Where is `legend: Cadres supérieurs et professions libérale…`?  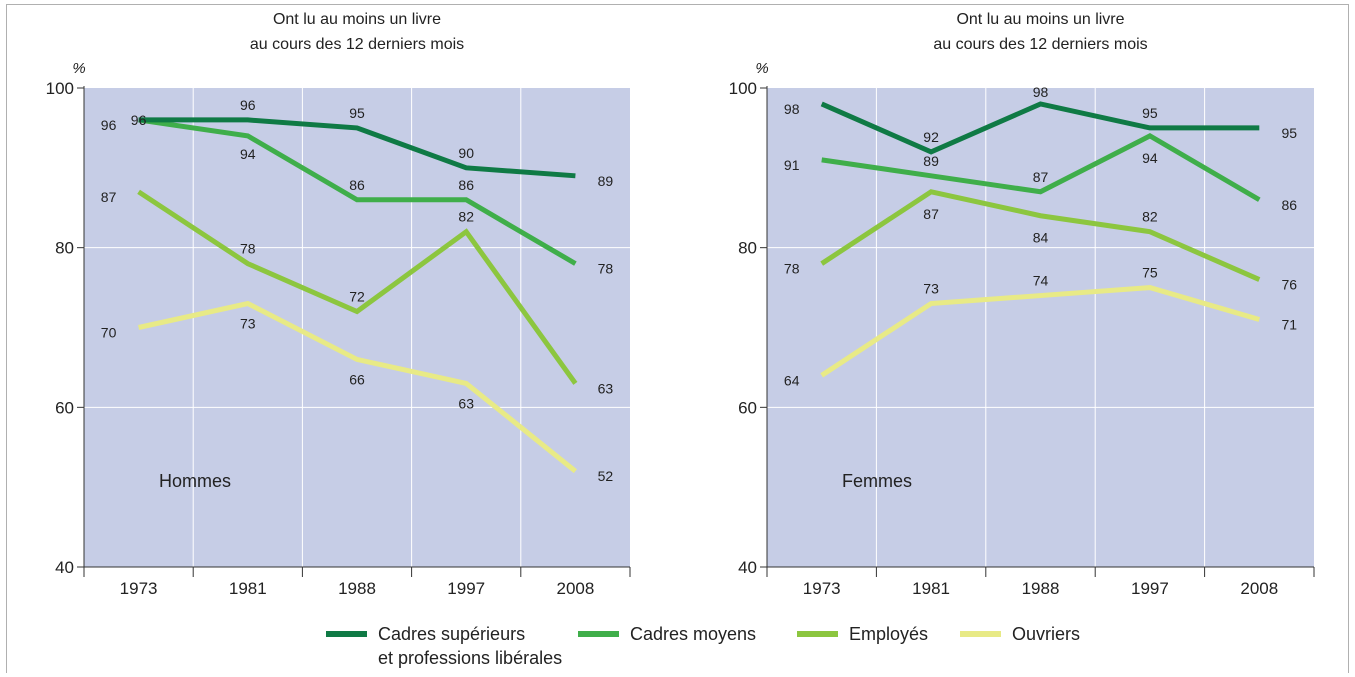 legend: Cadres supérieurs et professions libérale… is located at coordinates (703, 646).